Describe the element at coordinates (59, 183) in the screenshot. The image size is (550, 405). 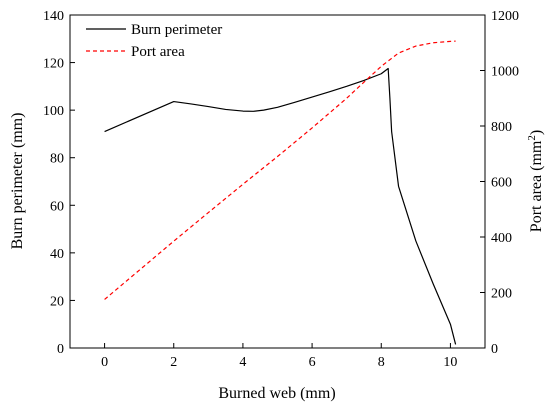
I see `left-y-axis-ticks: 0 20 40 60 80 100 120 140` at that location.